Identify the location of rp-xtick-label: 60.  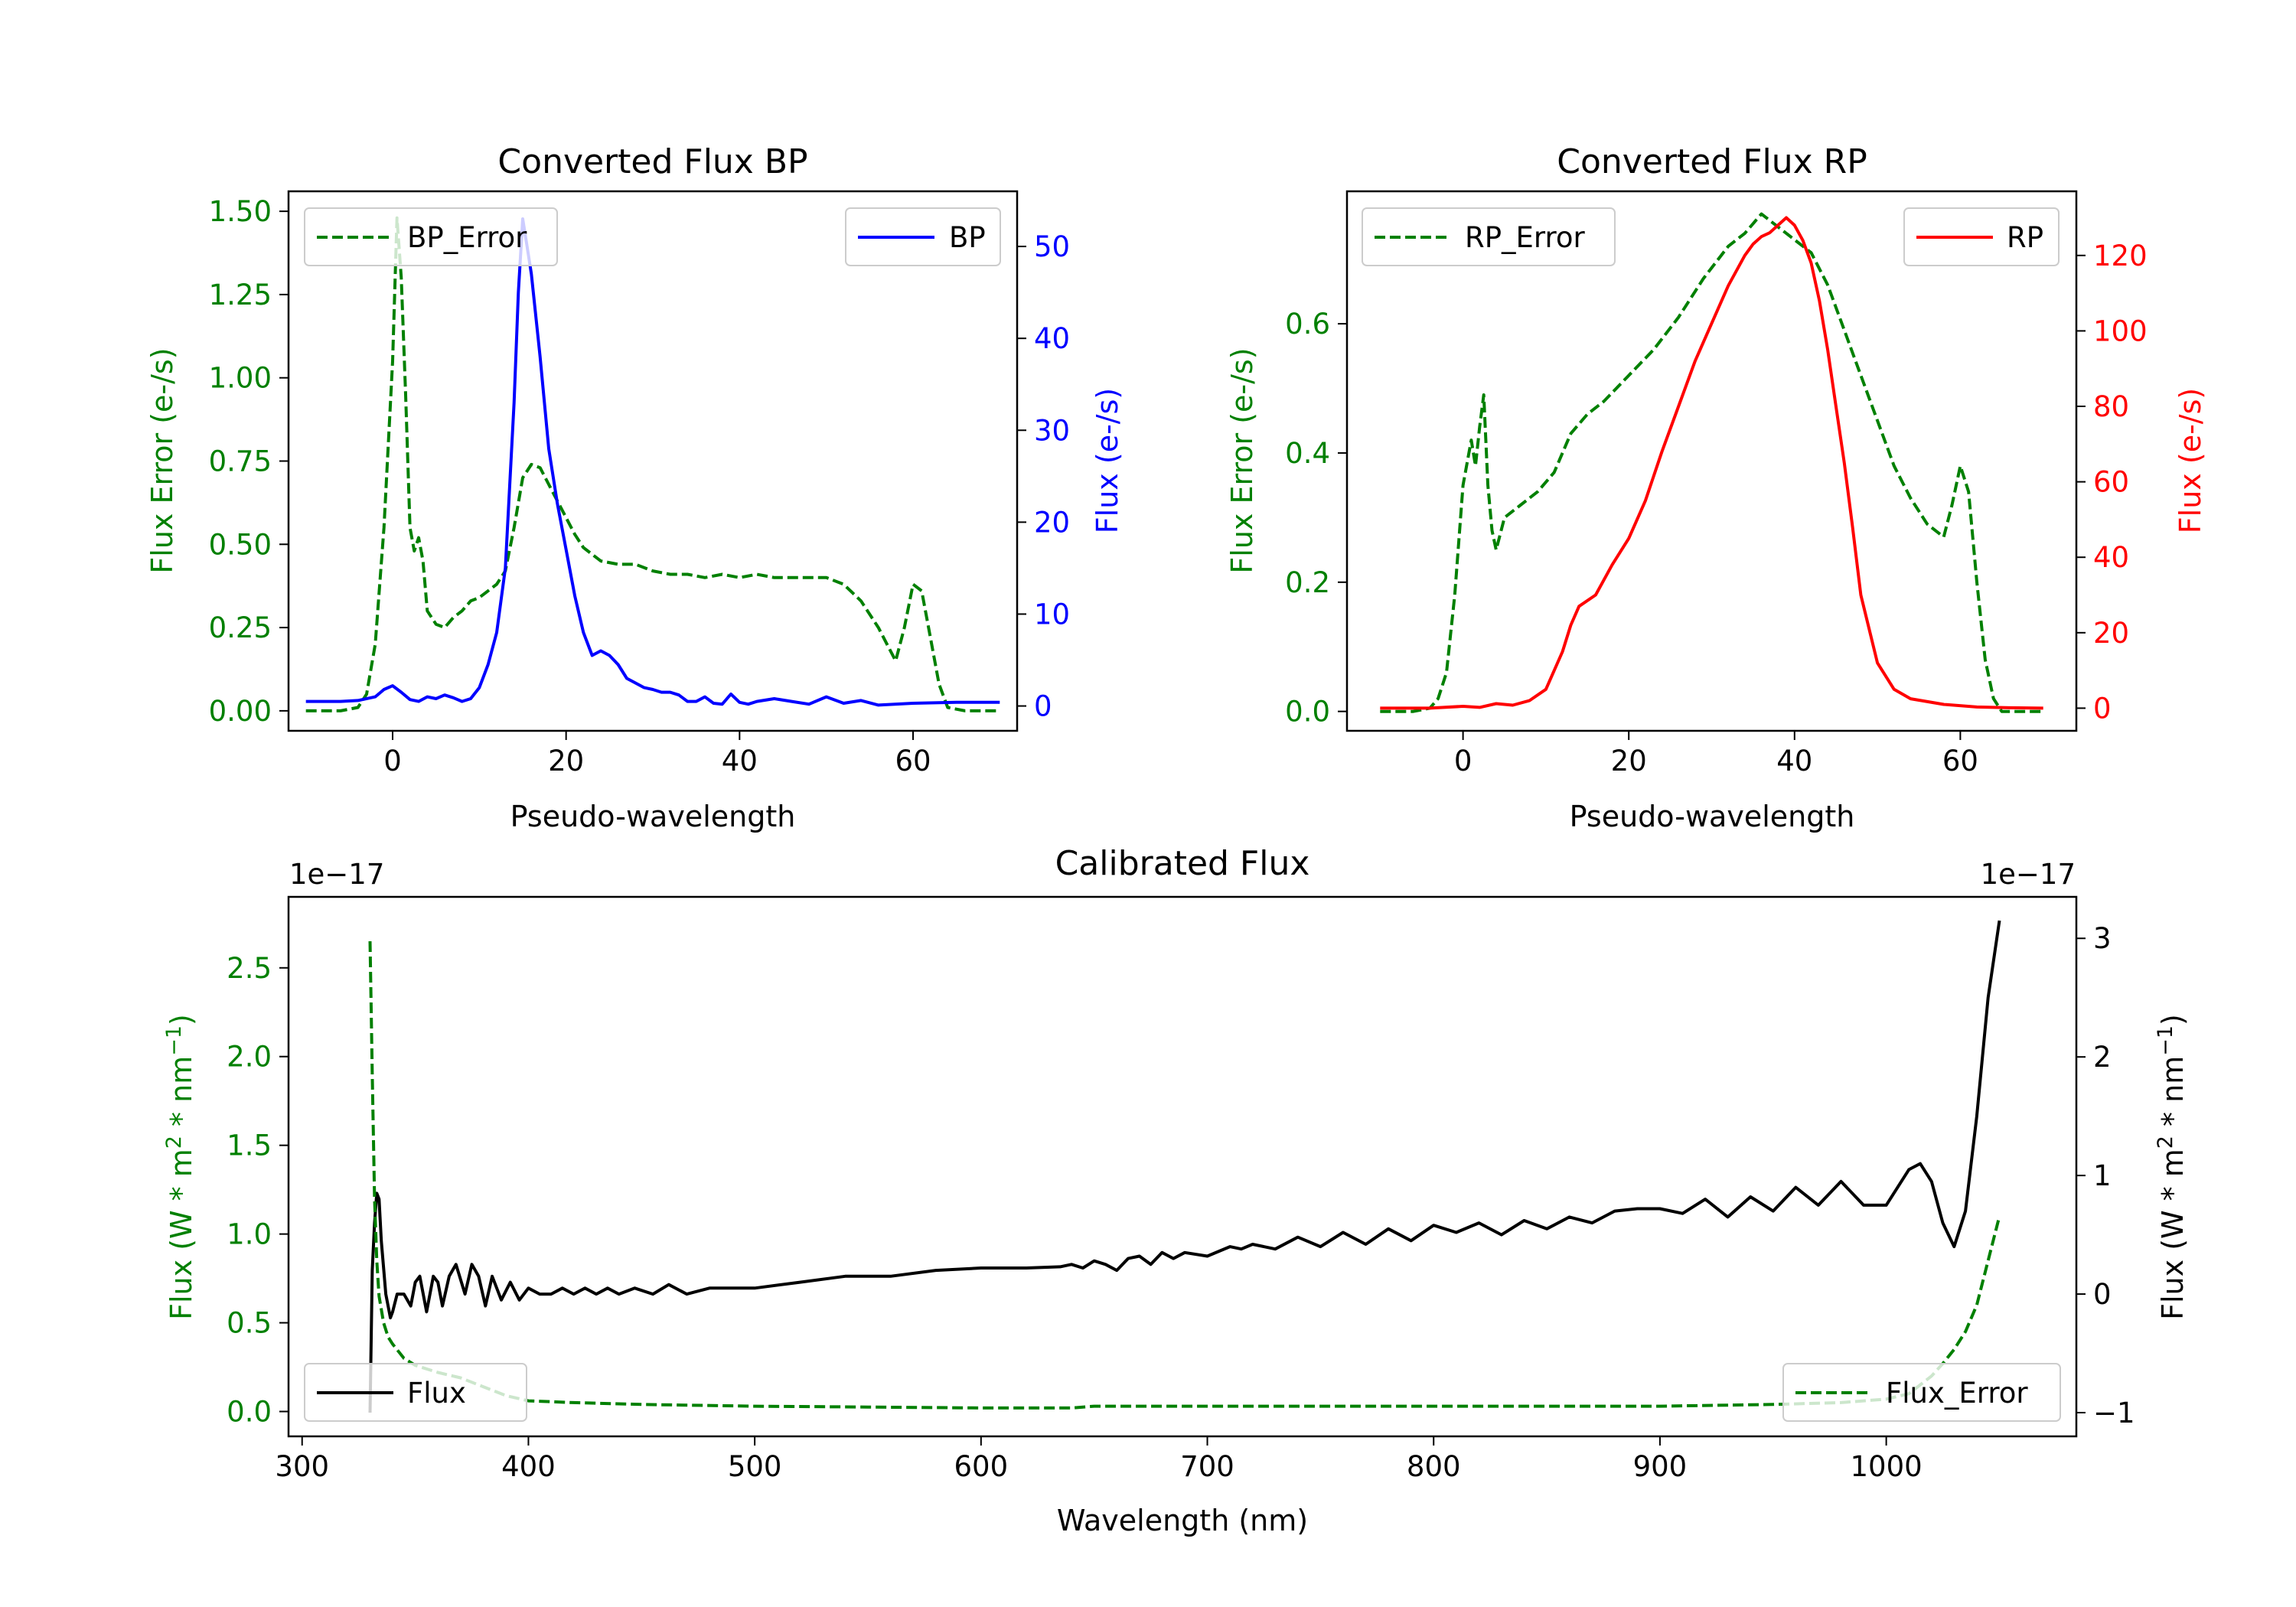
(1960, 761).